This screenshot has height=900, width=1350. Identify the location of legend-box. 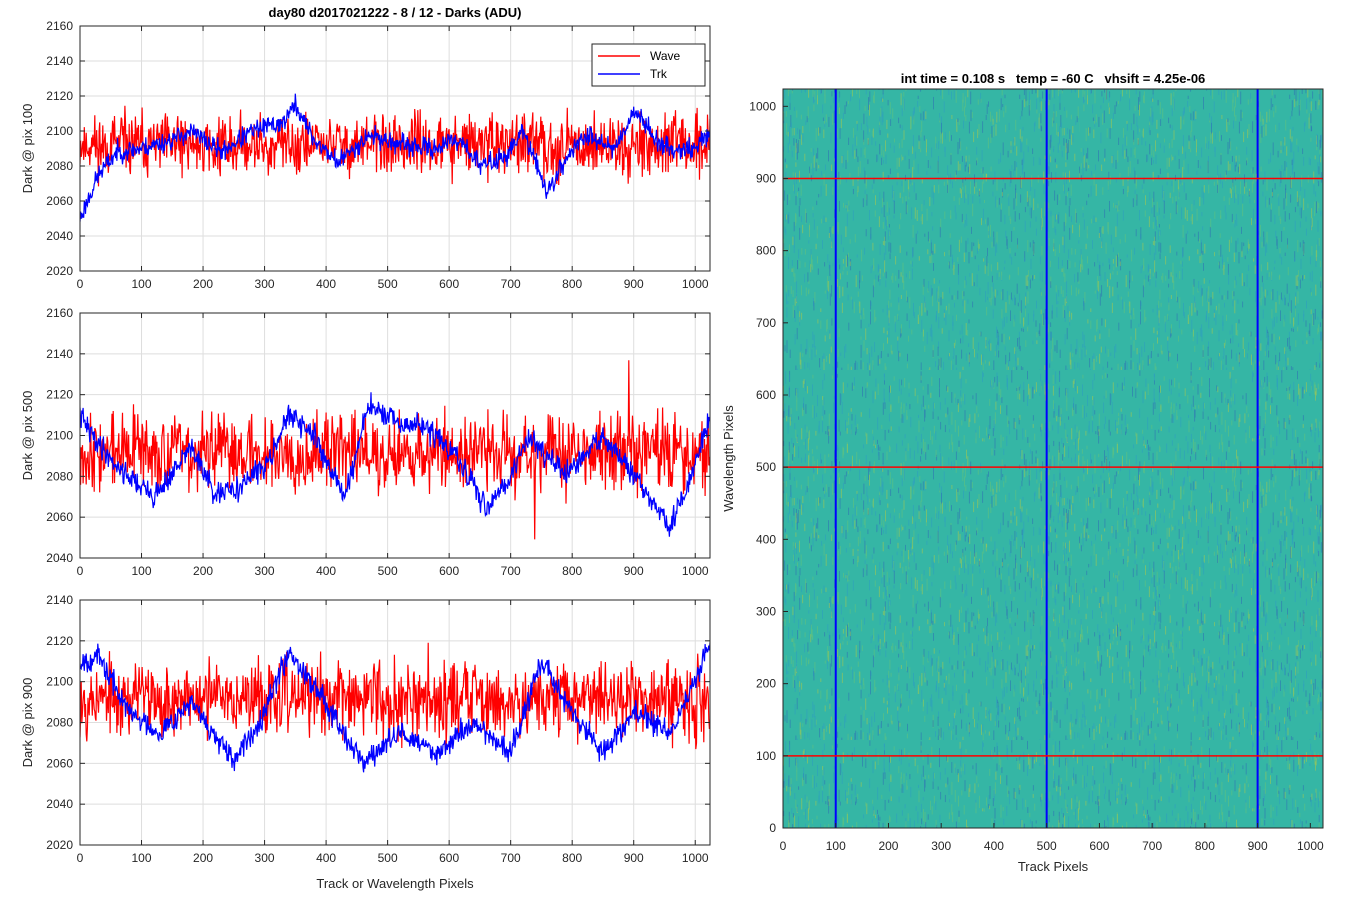
(648, 65).